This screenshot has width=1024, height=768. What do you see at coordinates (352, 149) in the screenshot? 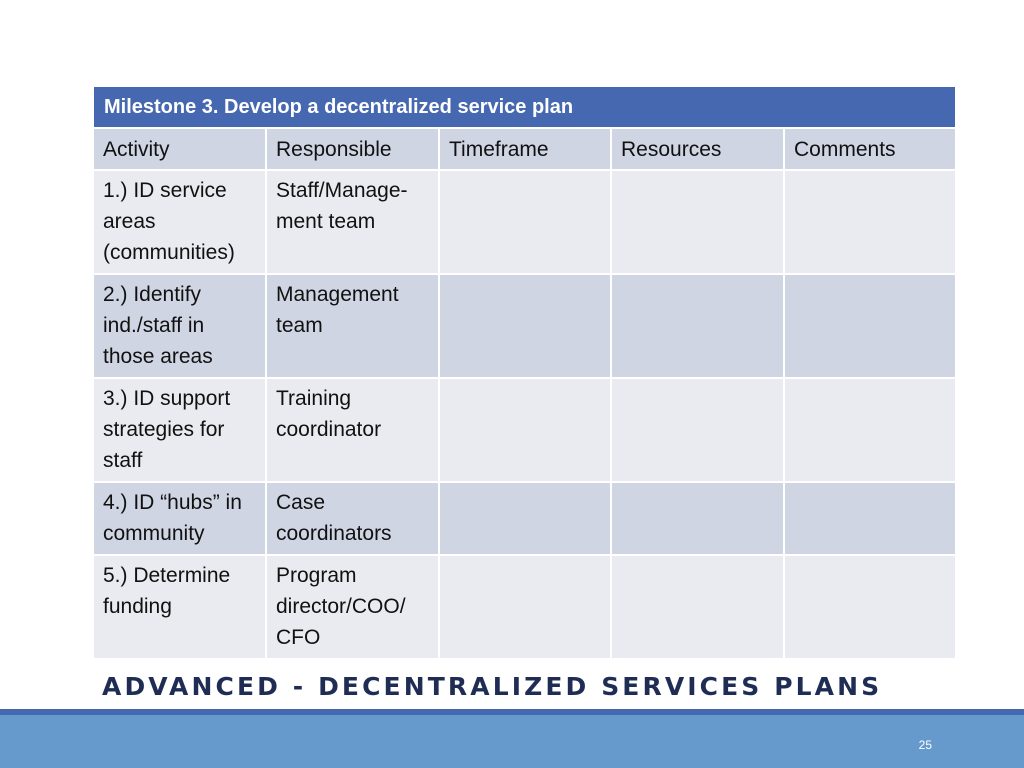
I see `column-header-responsible: Responsible` at bounding box center [352, 149].